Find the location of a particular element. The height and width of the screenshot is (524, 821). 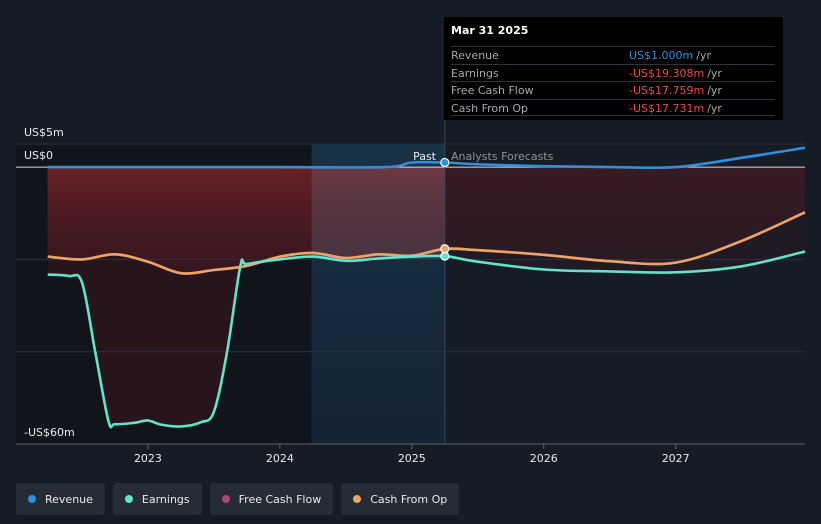

tooltip-value: -US$17.731m is located at coordinates (667, 108).